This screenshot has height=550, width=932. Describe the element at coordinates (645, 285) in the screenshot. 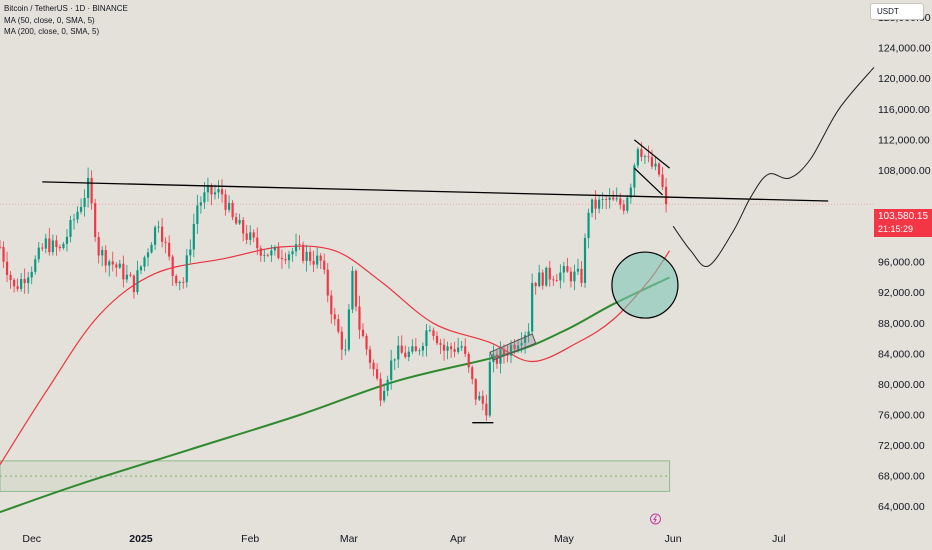

I see `golden-cross-circle` at that location.